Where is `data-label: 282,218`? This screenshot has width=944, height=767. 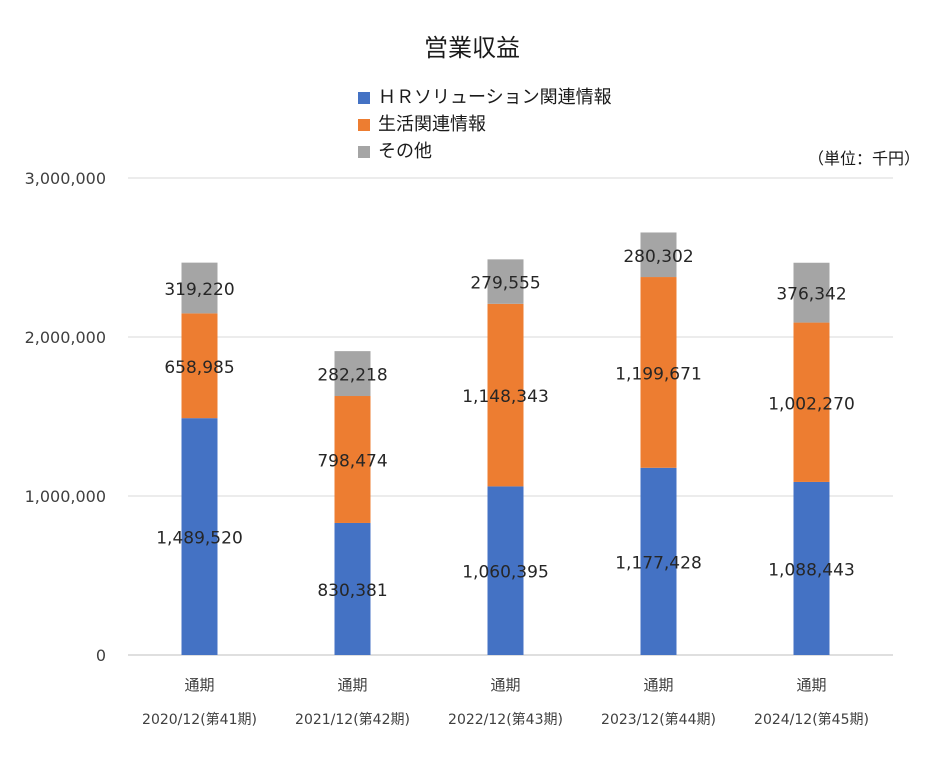
data-label: 282,218 is located at coordinates (352, 376).